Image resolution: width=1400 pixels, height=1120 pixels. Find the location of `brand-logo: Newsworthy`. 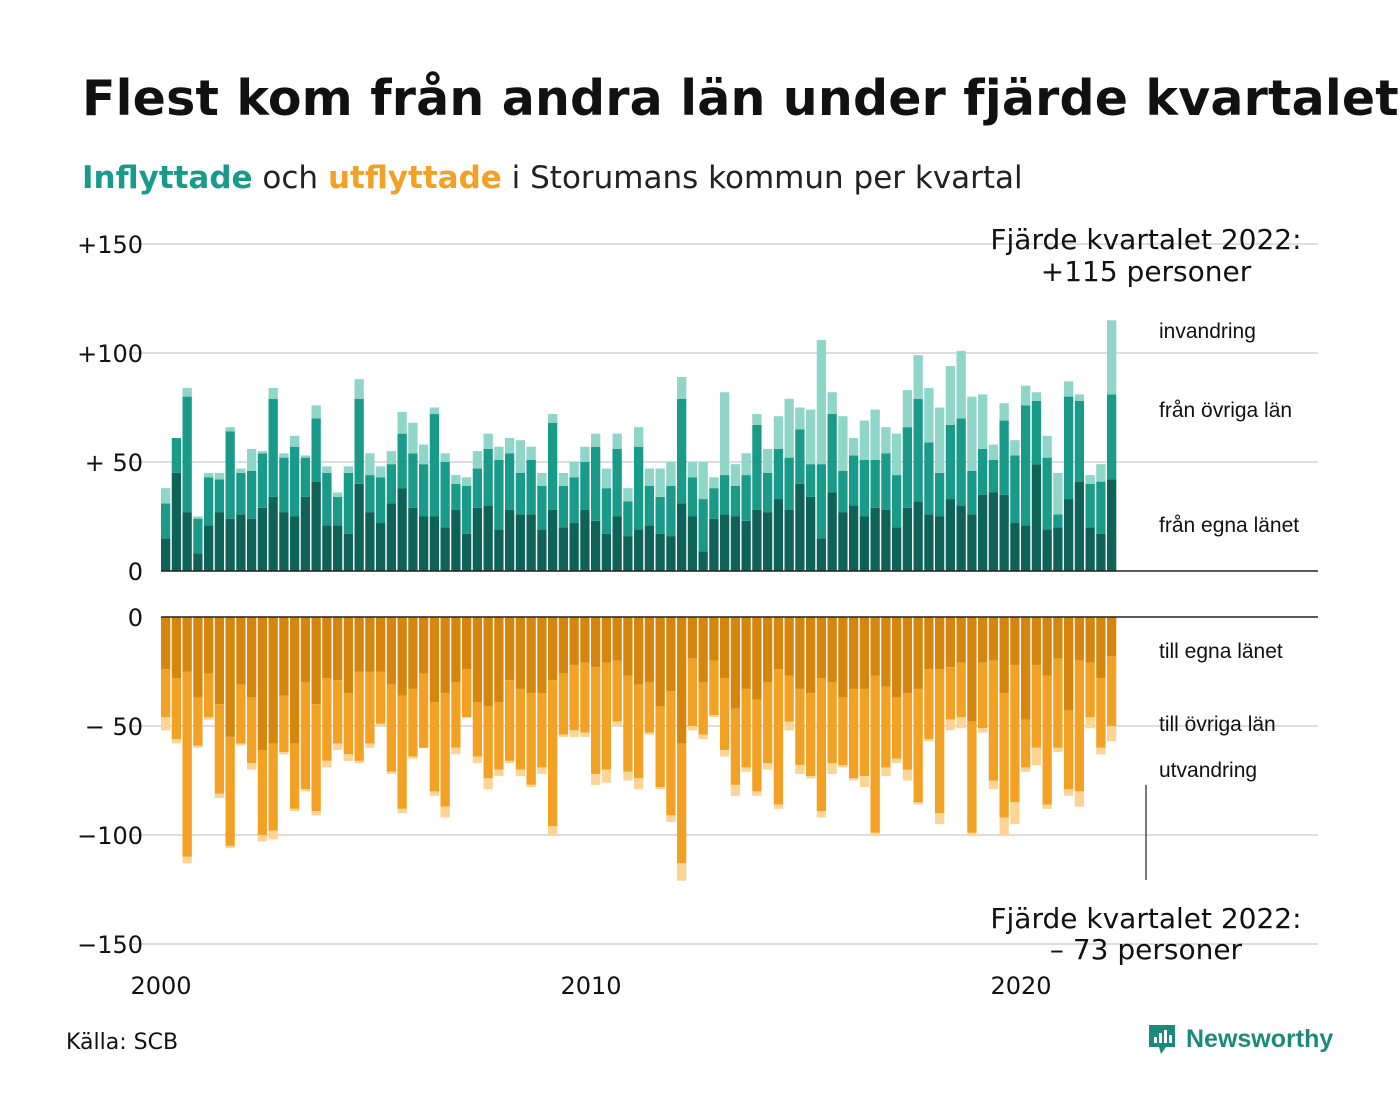

brand-logo: Newsworthy is located at coordinates (1239, 1039).